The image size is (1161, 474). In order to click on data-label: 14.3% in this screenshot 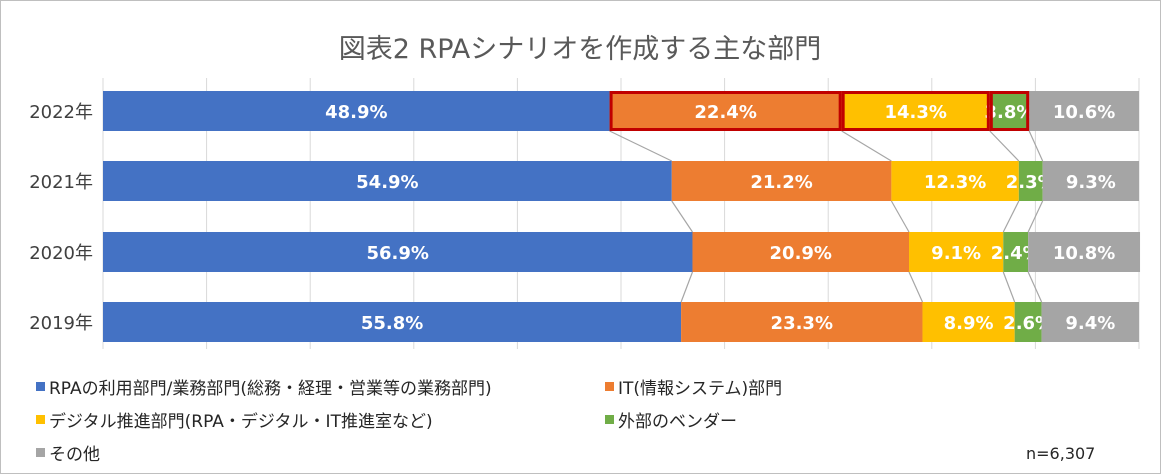, I will do `click(916, 112)`.